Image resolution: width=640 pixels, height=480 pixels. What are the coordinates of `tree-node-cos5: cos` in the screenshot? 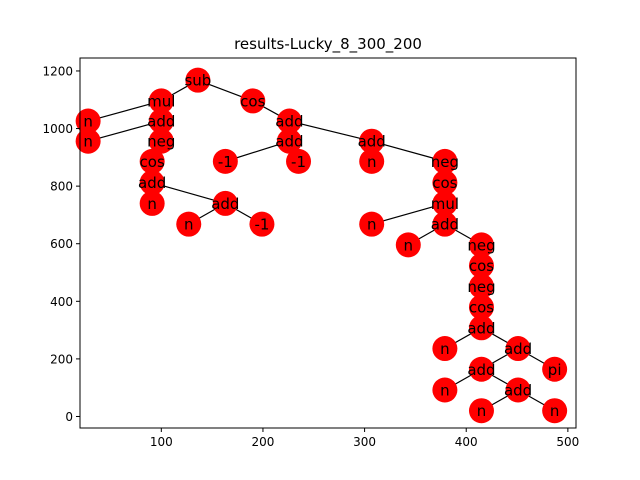 It's located at (481, 307).